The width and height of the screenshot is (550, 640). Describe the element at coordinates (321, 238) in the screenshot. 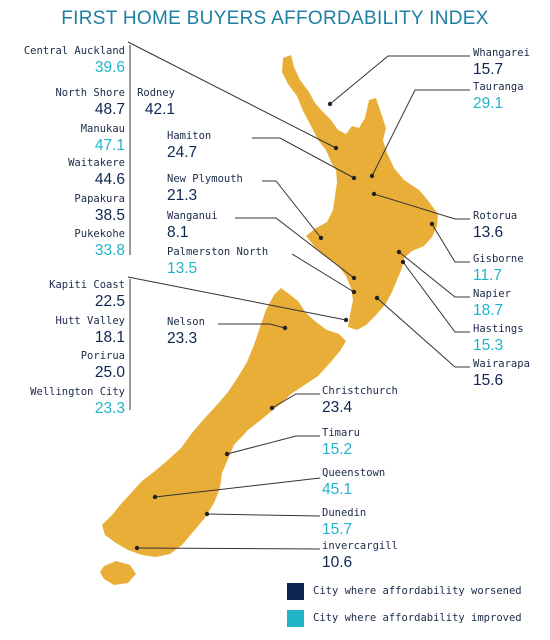

I see `city-marker-new-plymouth` at that location.